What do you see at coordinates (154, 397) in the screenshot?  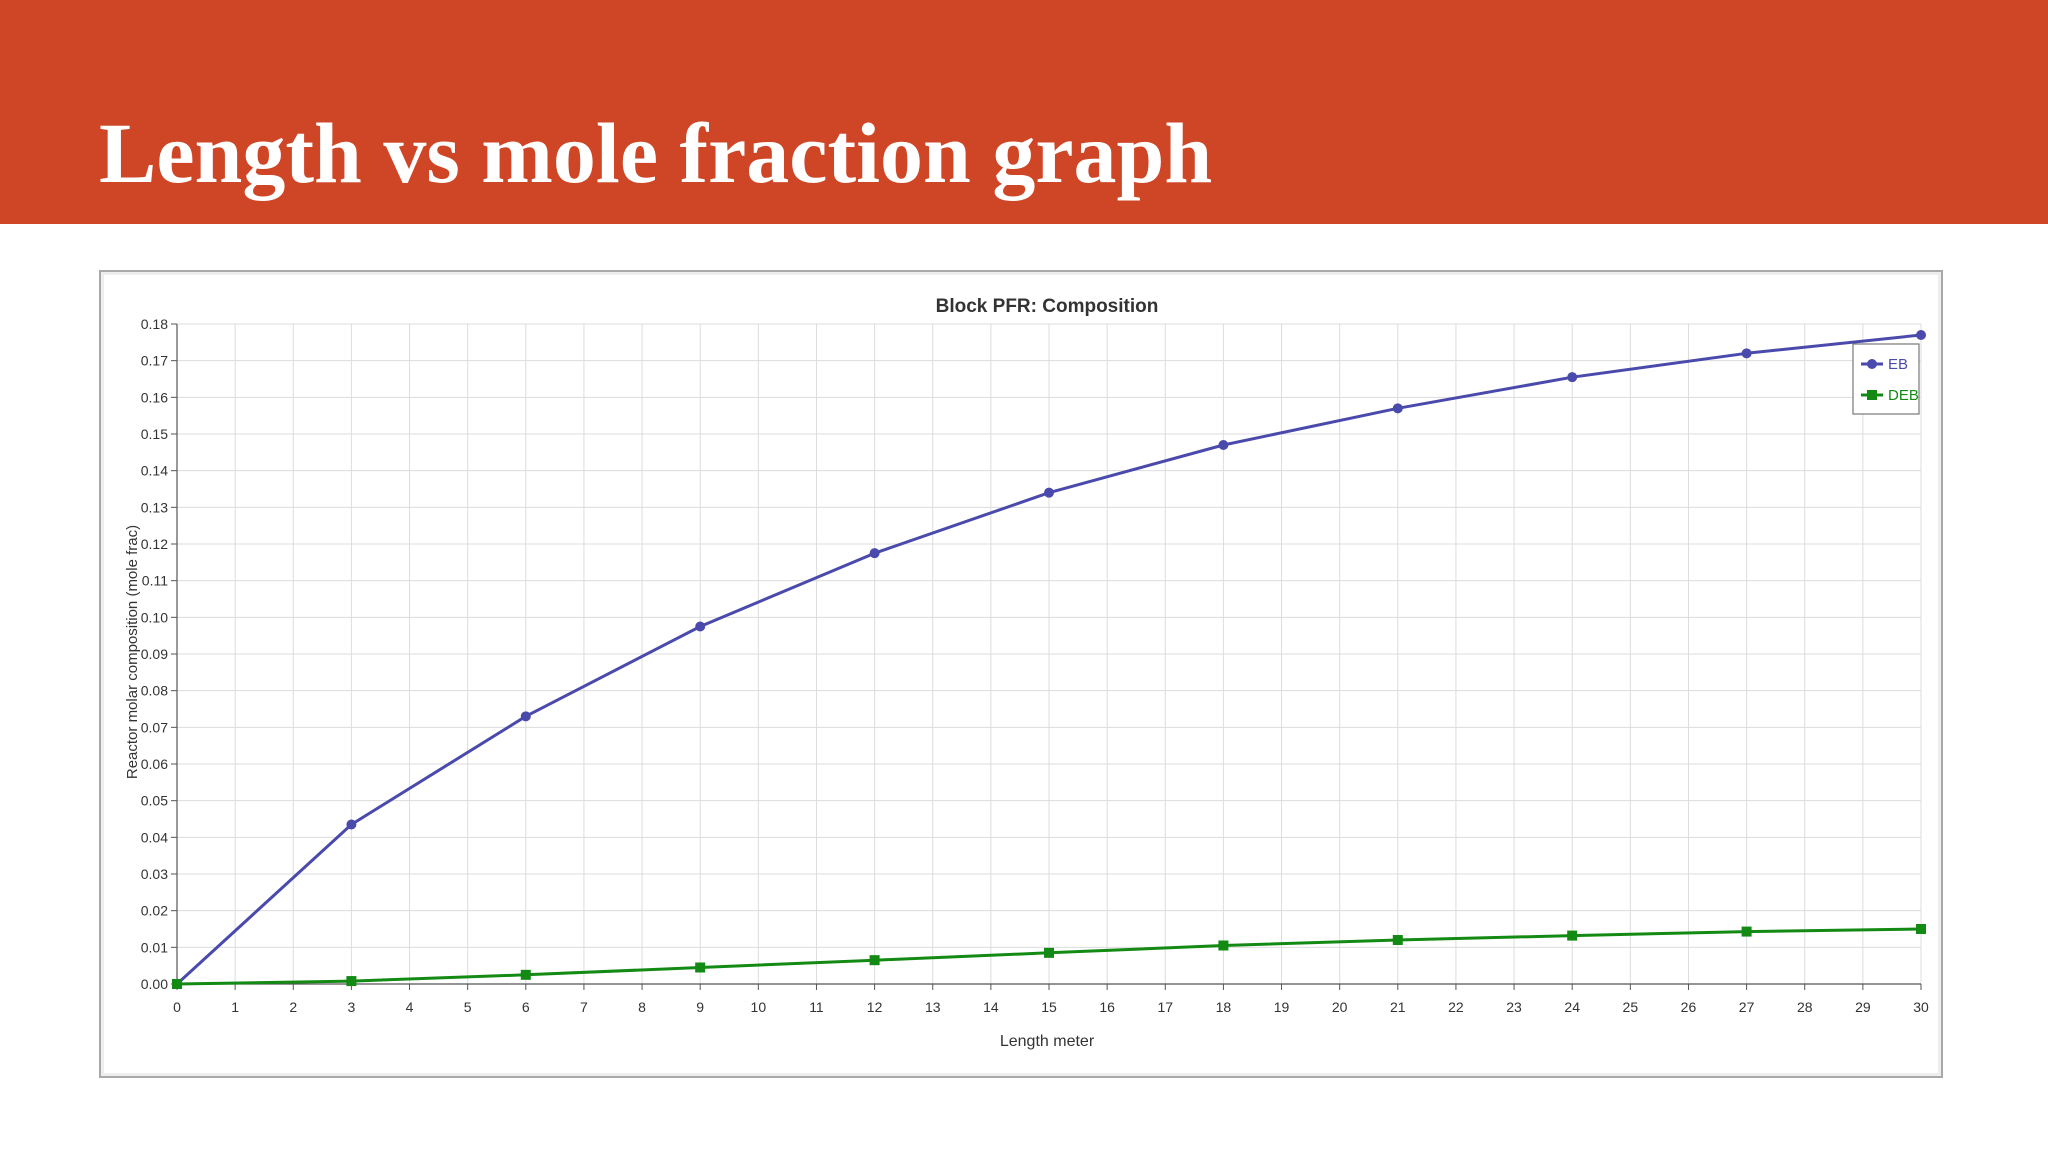 I see `y-tick-label: 0.16` at bounding box center [154, 397].